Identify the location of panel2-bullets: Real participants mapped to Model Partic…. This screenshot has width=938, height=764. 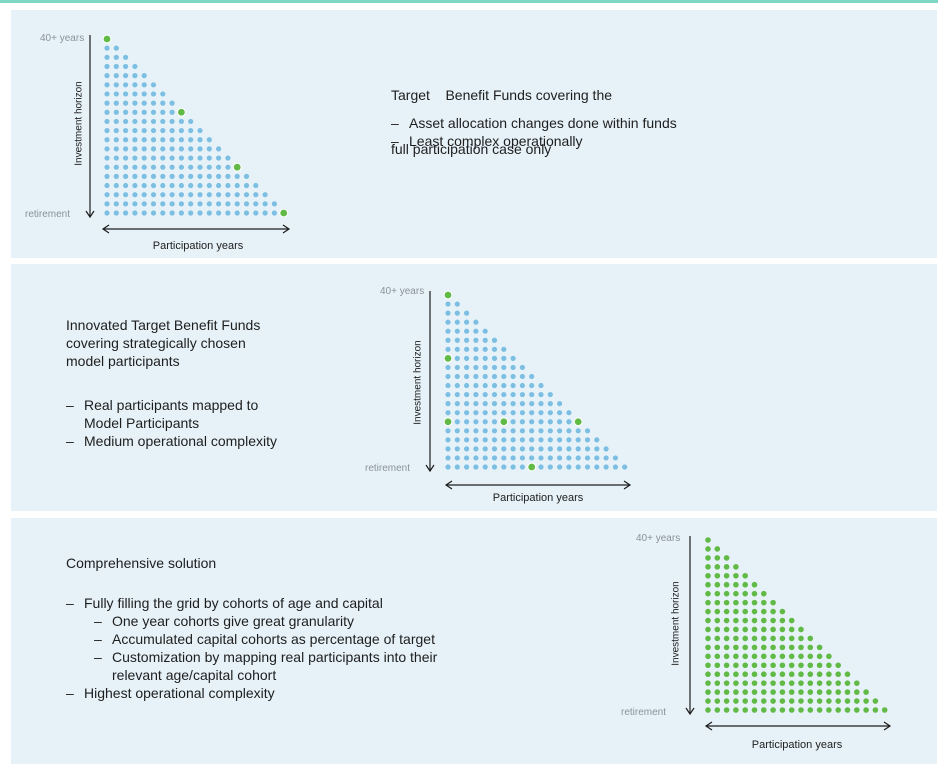
(216, 423).